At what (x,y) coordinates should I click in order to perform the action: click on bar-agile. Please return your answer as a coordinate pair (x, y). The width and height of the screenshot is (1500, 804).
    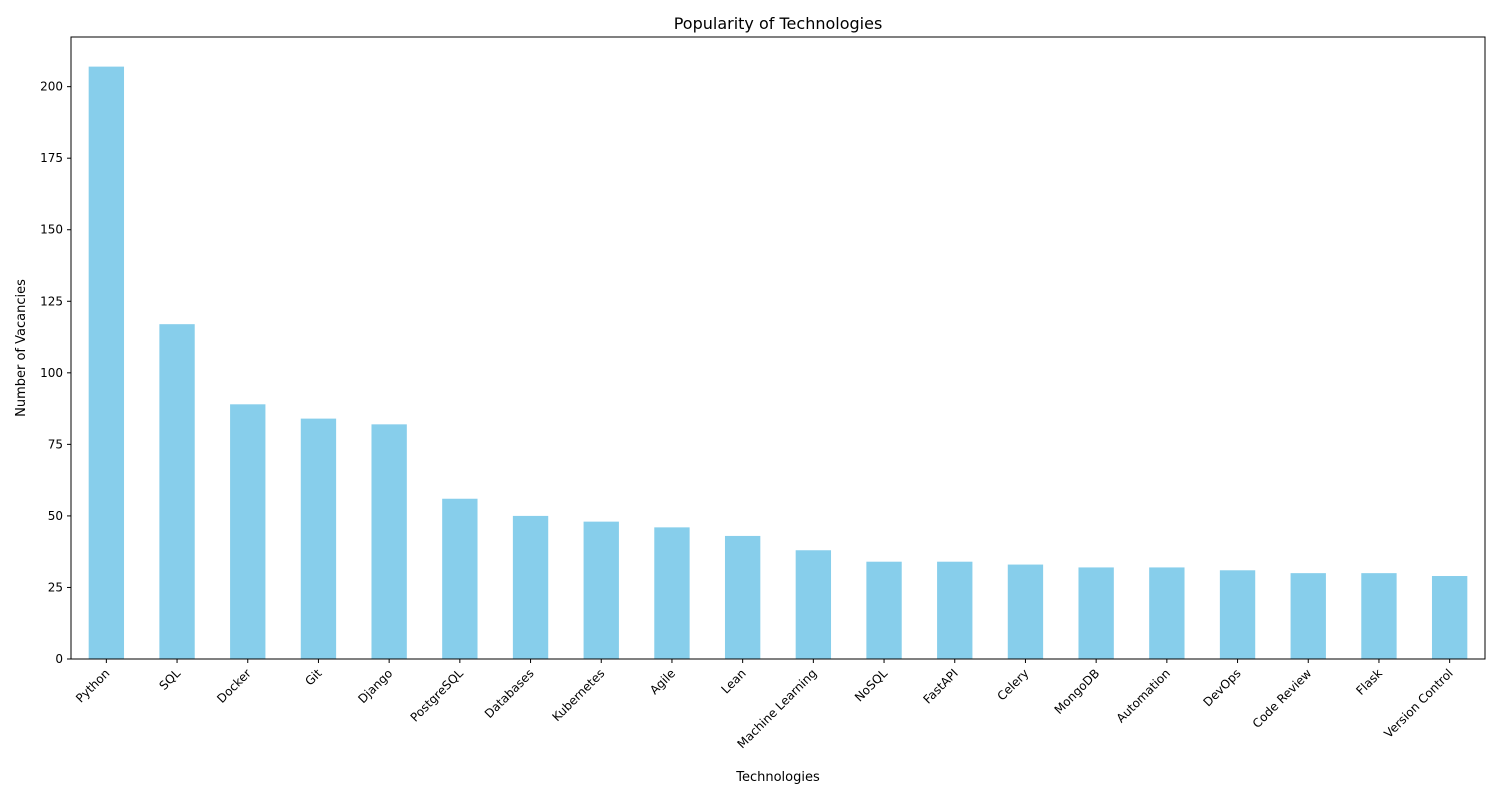
    Looking at the image, I should click on (672, 593).